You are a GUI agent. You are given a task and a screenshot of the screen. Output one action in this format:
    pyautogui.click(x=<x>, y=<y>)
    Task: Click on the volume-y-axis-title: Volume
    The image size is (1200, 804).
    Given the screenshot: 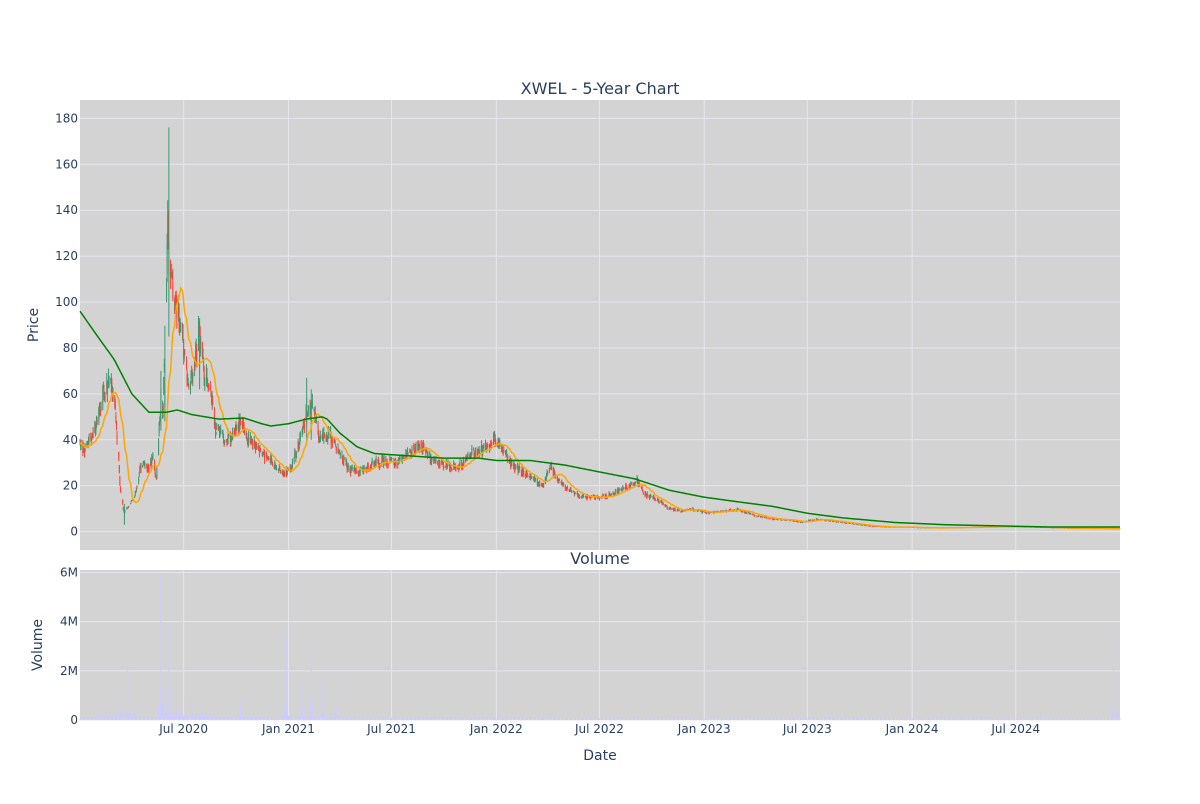 What is the action you would take?
    pyautogui.click(x=38, y=645)
    